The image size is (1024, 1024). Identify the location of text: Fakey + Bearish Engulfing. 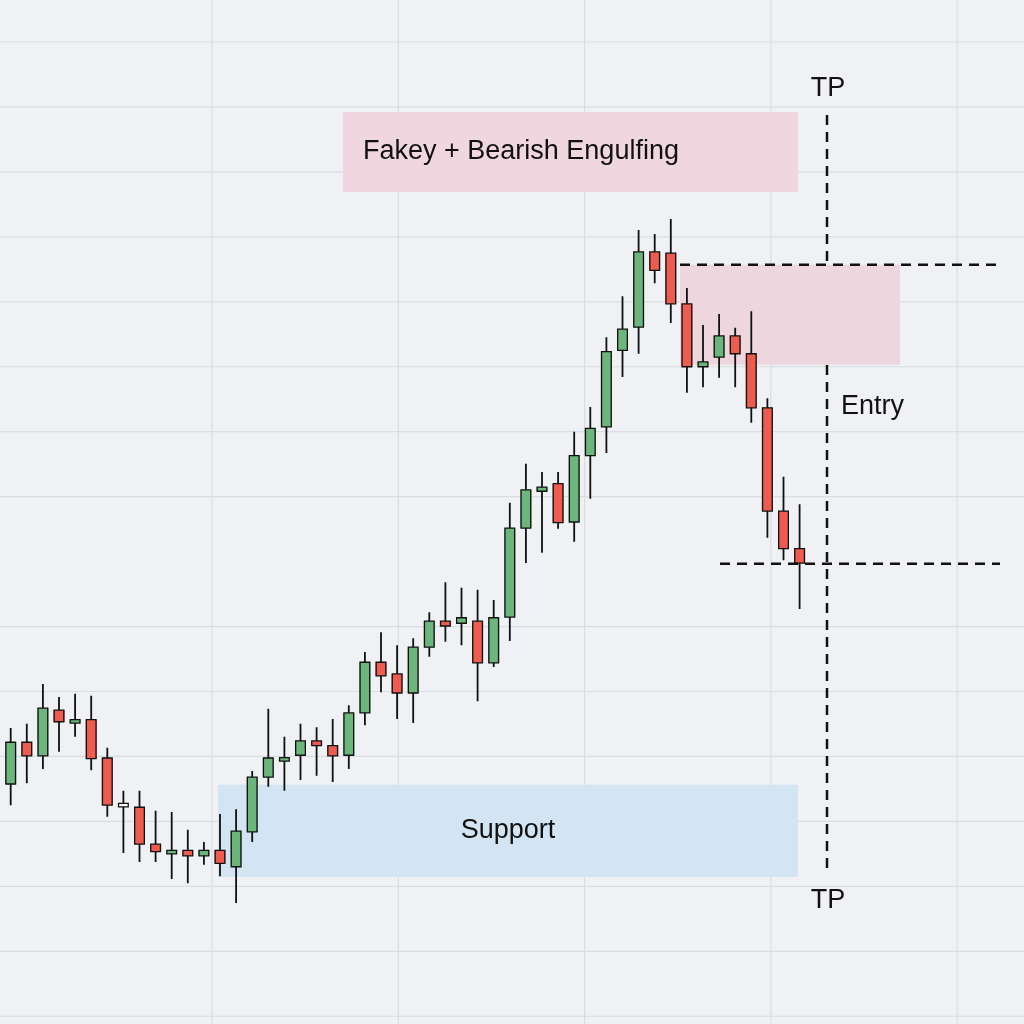
(521, 150).